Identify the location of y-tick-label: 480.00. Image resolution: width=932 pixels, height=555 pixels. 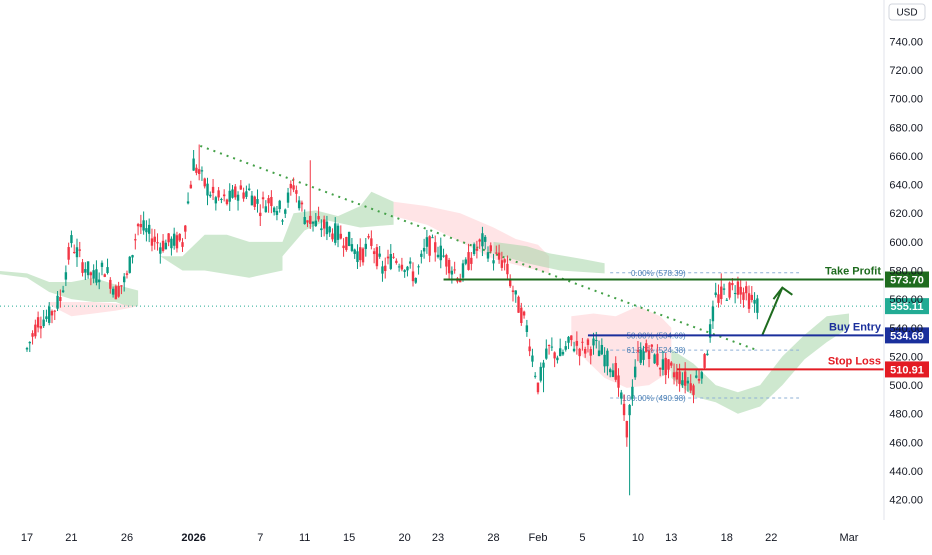
(906, 415).